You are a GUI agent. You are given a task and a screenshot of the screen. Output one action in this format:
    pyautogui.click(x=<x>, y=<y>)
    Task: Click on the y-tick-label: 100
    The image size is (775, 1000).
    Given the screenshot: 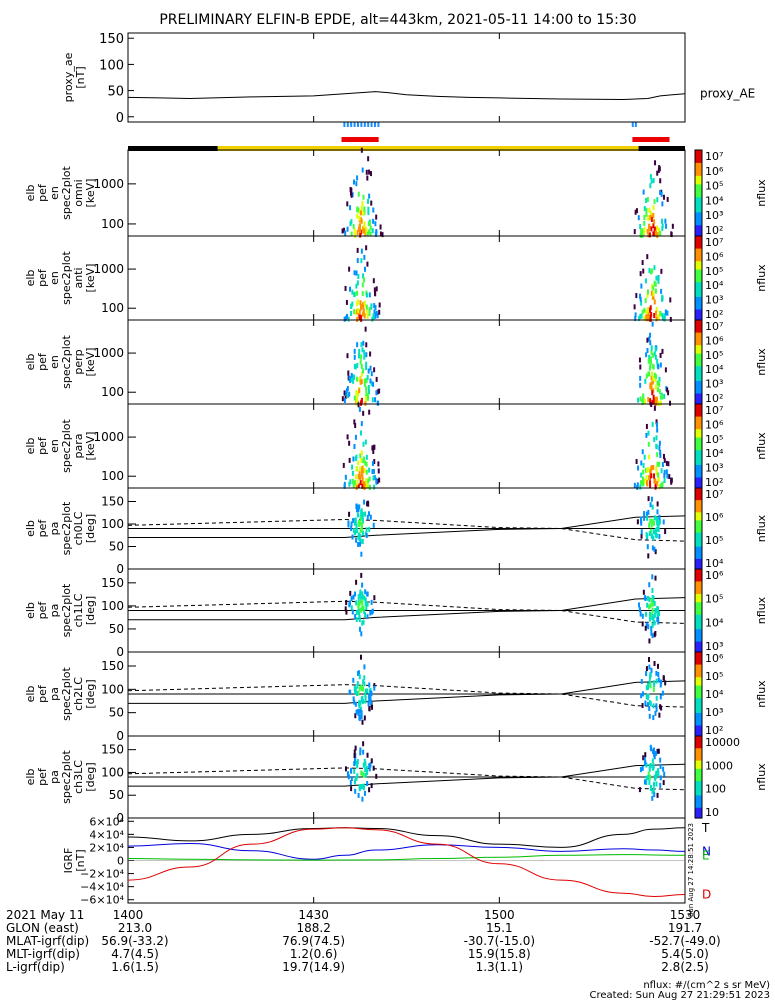 What is the action you would take?
    pyautogui.click(x=112, y=308)
    